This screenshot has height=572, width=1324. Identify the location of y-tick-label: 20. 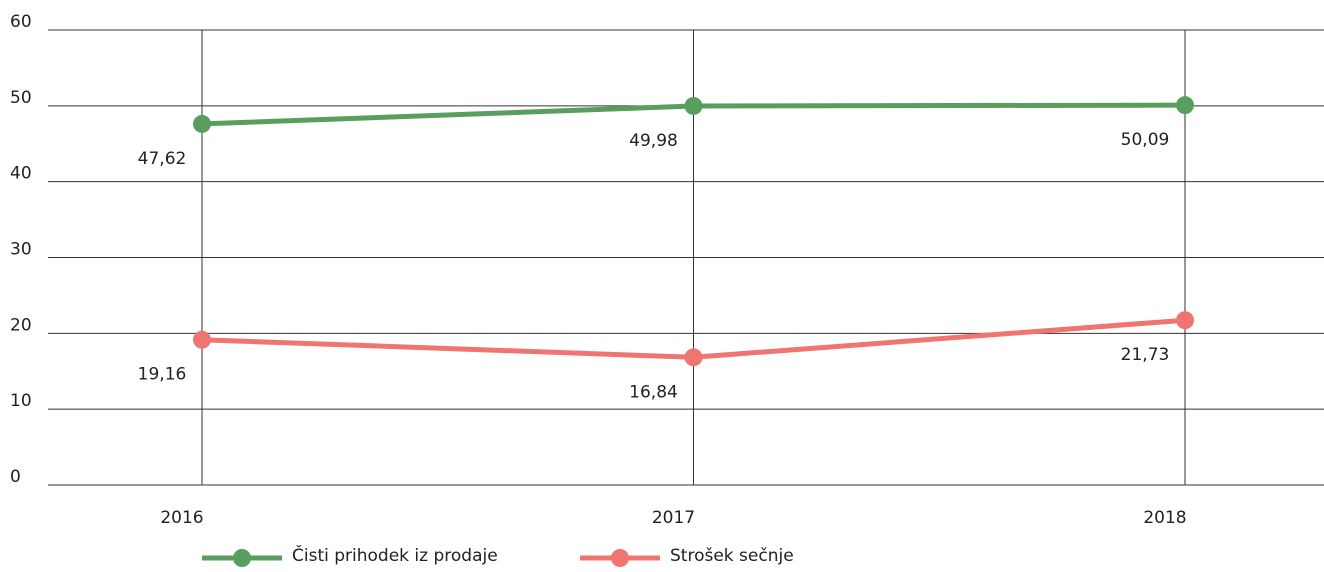
(21, 325).